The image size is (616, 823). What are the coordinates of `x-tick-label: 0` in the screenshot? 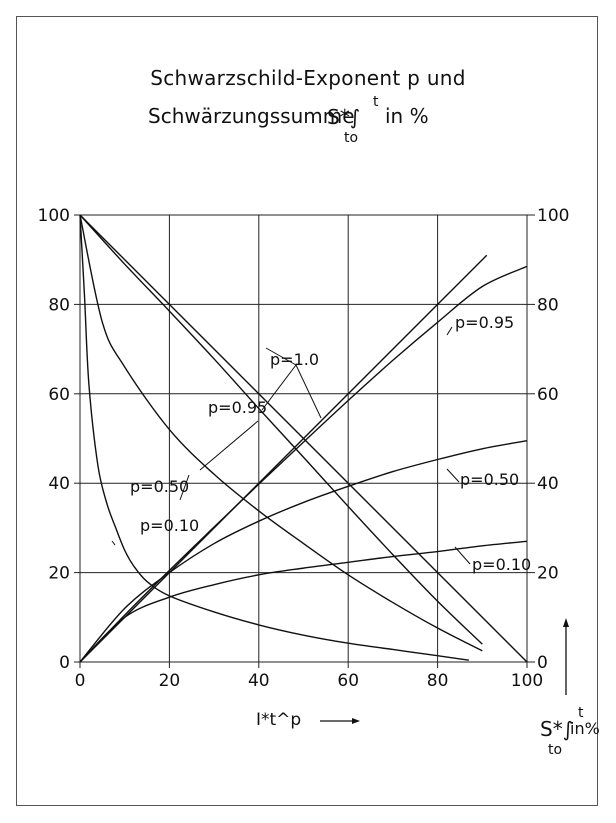 It's located at (80, 681).